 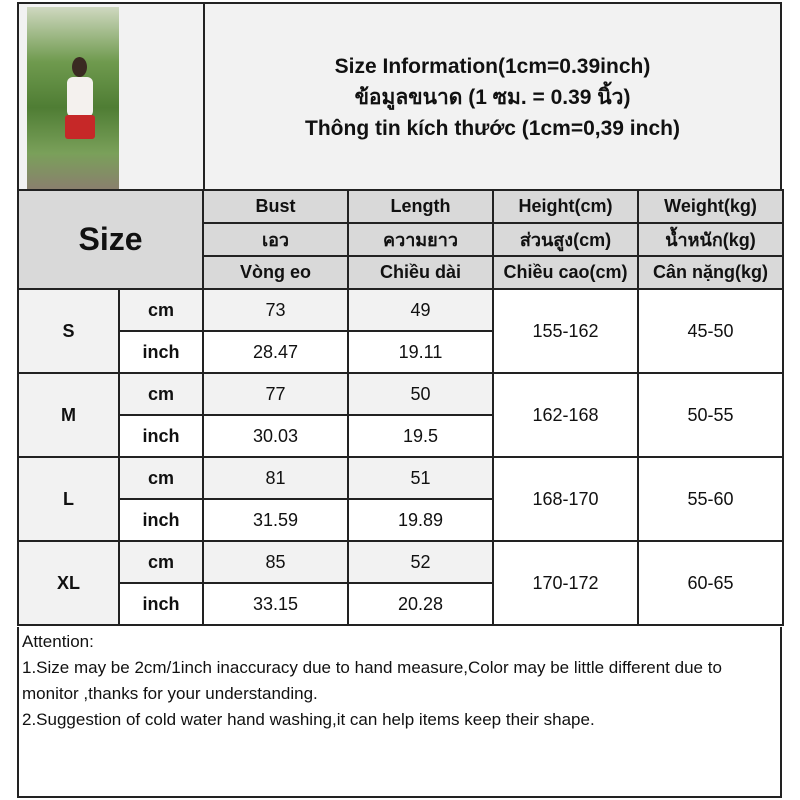 I want to click on table-row: XL cm 85 52 170-172 60-65, so click(x=400, y=583).